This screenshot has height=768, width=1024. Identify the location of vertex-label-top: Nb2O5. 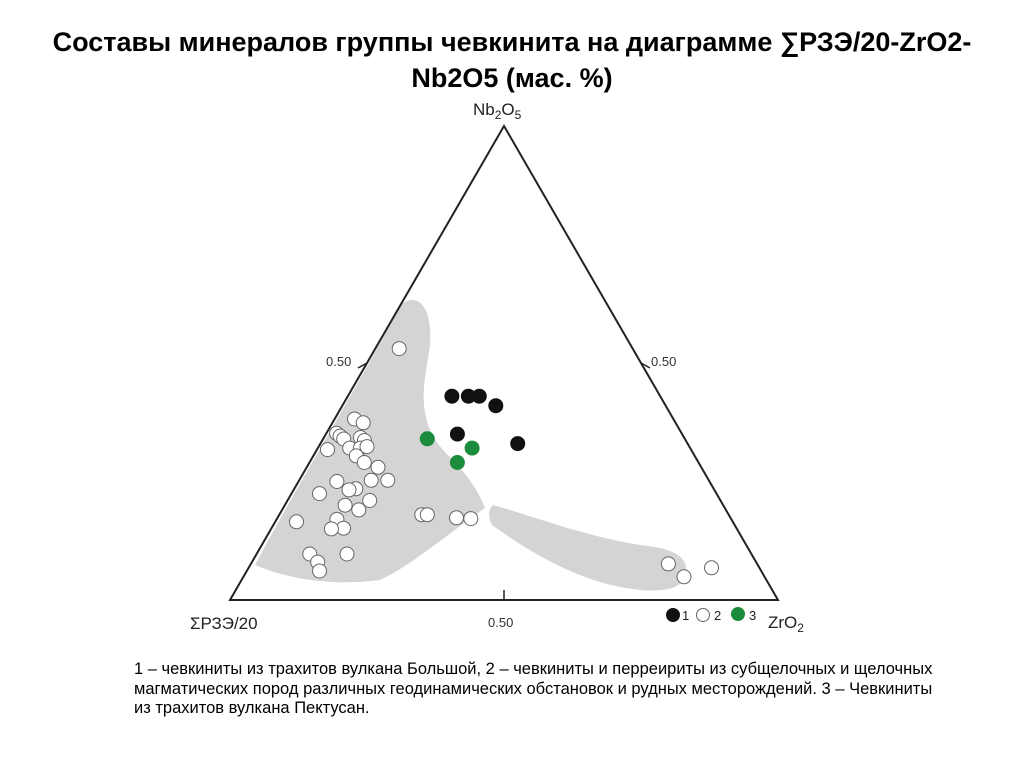
(497, 111).